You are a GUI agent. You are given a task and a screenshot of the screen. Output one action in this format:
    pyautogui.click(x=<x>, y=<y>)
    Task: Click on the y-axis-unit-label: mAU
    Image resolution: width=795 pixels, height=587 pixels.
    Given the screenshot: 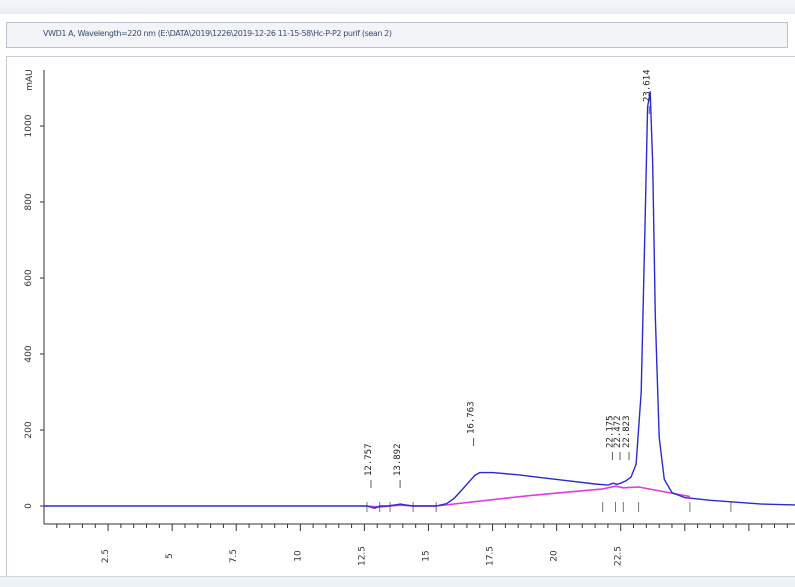 What is the action you would take?
    pyautogui.click(x=30, y=80)
    